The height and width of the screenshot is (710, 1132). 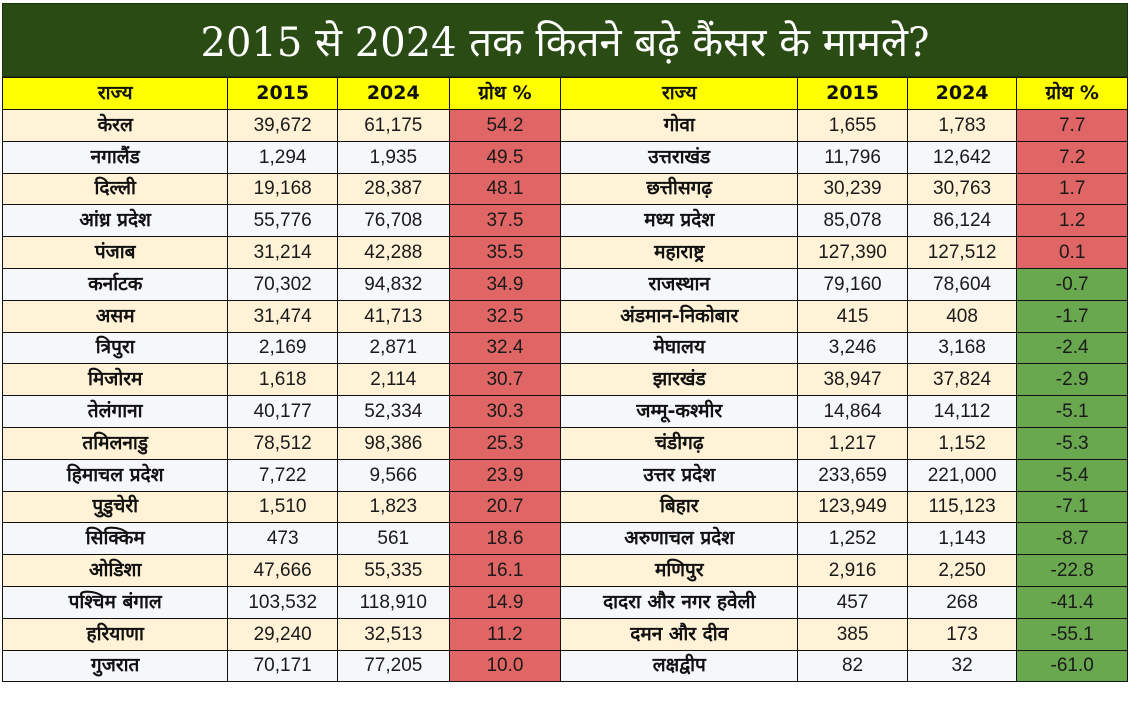 I want to click on growth-percent-right: -2.9, so click(x=1072, y=380).